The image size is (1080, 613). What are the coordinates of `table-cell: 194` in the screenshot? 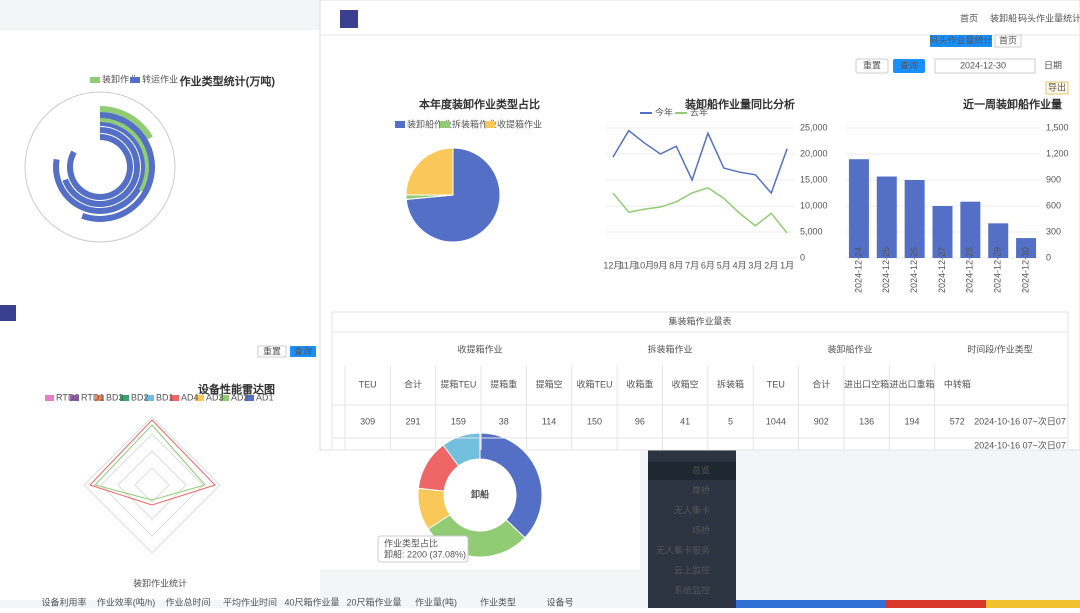 It's located at (911, 421).